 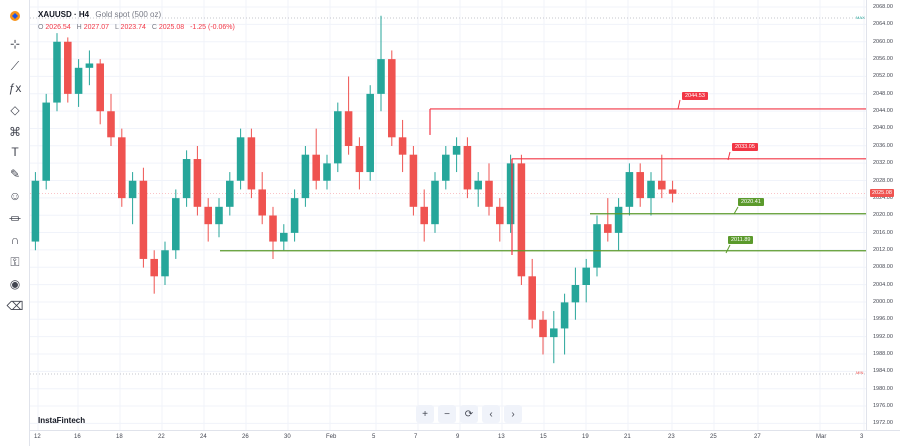 What do you see at coordinates (883, 371) in the screenshot?
I see `price-tick: 1984.00` at bounding box center [883, 371].